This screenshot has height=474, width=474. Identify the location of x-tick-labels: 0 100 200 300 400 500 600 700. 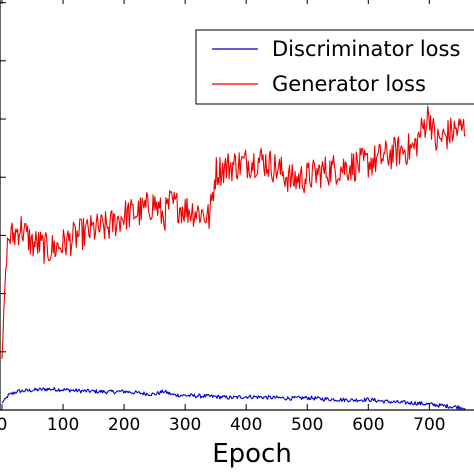
(223, 425).